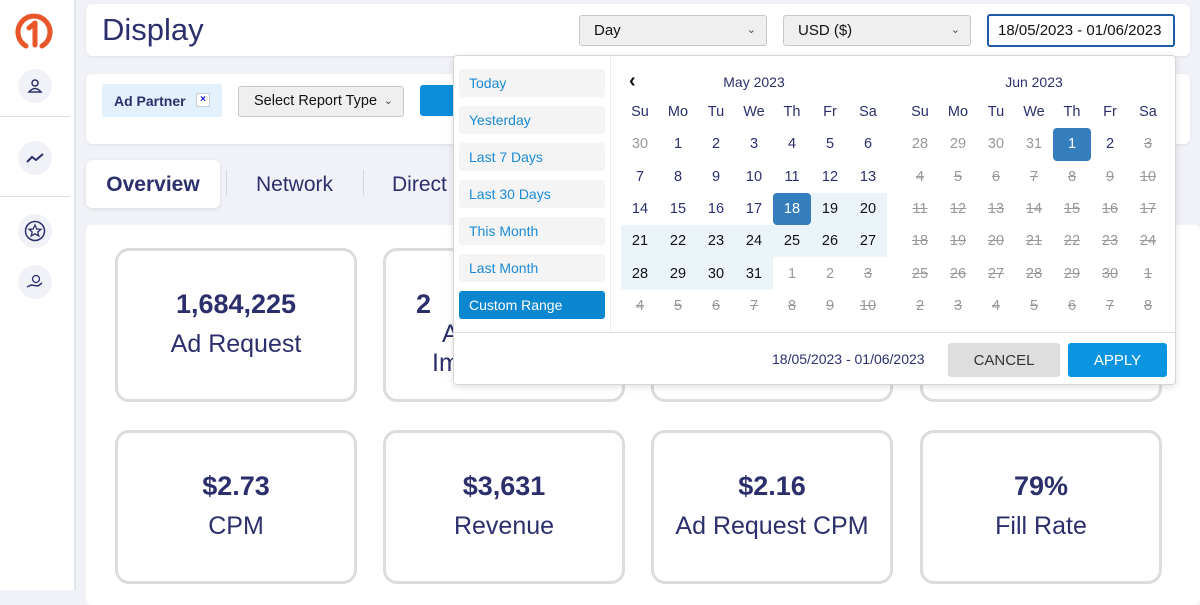  I want to click on granularity-select: Day ⌄, so click(673, 30).